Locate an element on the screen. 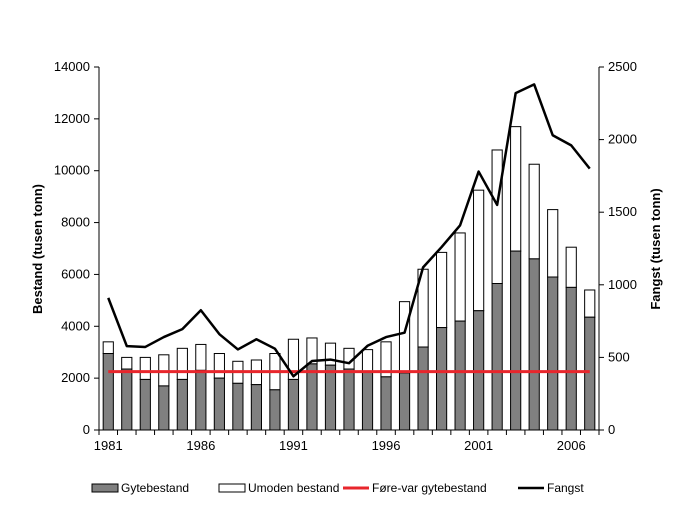  x-tick-label: 2001 is located at coordinates (478, 445).